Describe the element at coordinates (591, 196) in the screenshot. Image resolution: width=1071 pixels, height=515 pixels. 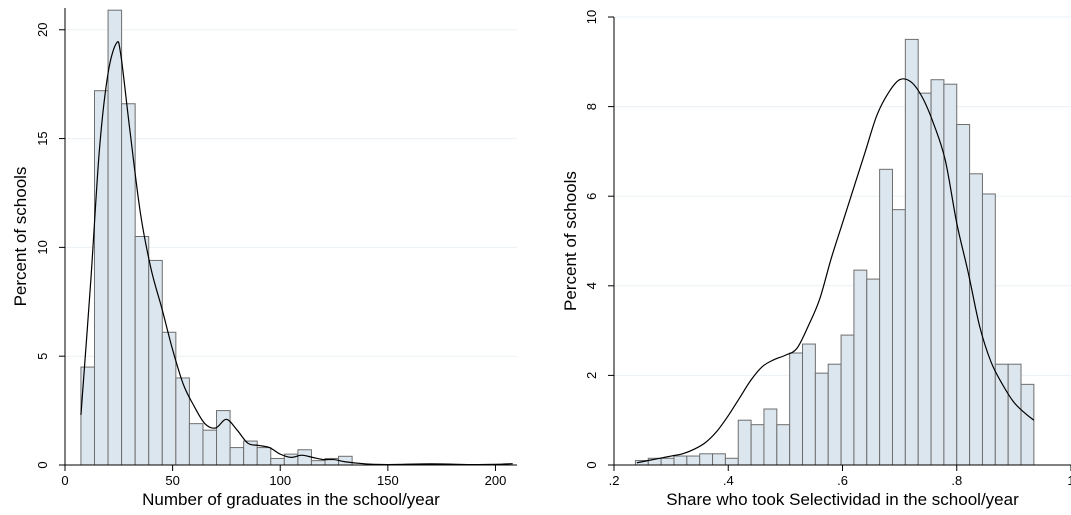
I see `selectividad-y-tick-label: 6` at that location.